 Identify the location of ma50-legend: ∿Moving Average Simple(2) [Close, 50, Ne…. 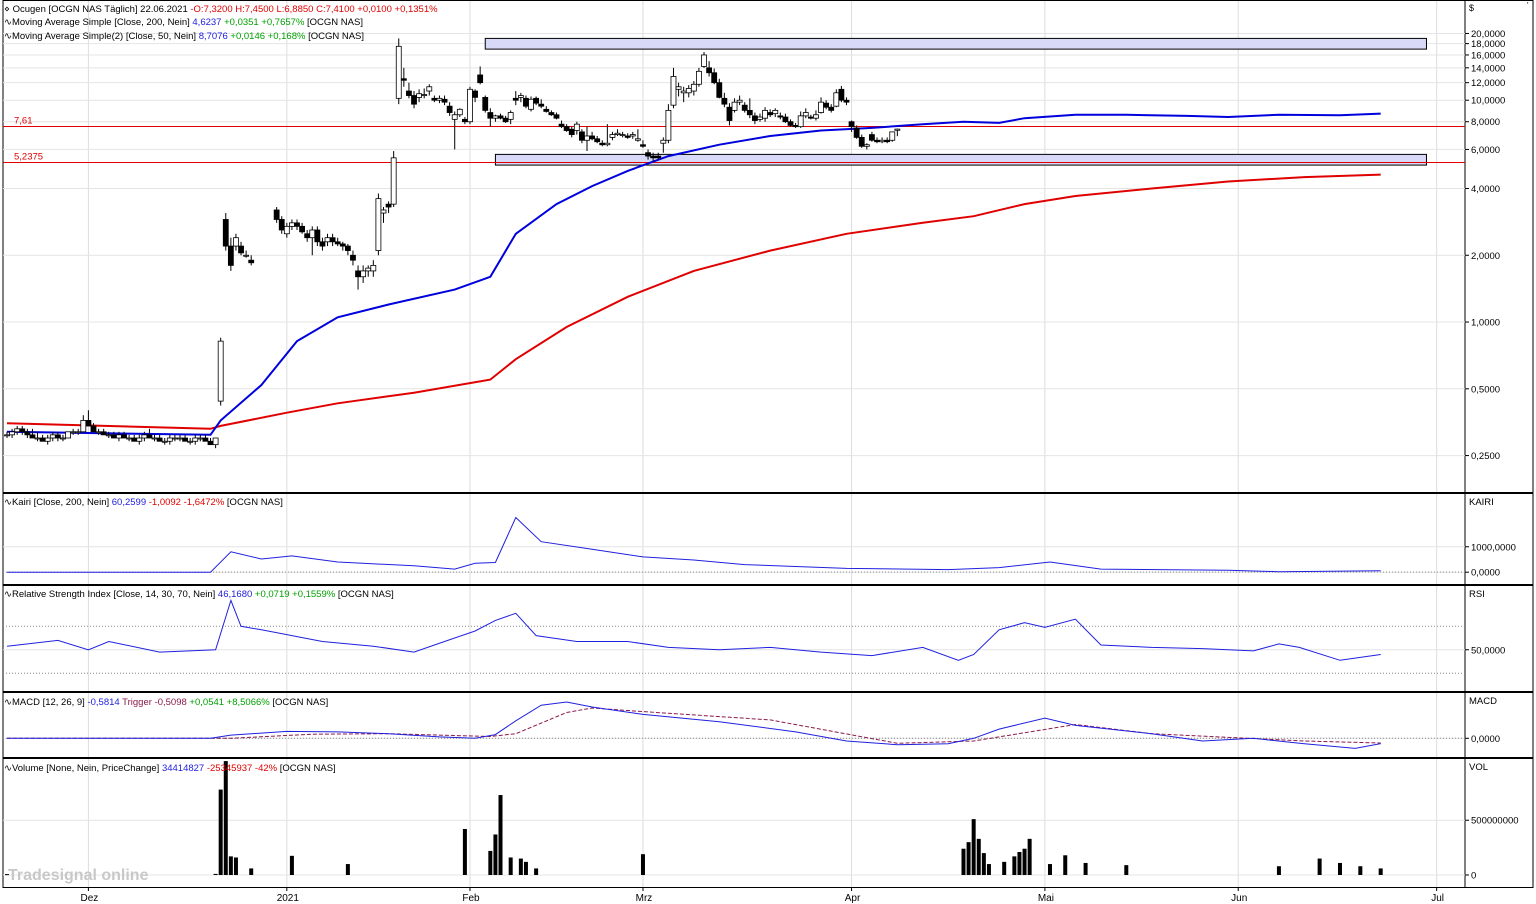
(184, 36).